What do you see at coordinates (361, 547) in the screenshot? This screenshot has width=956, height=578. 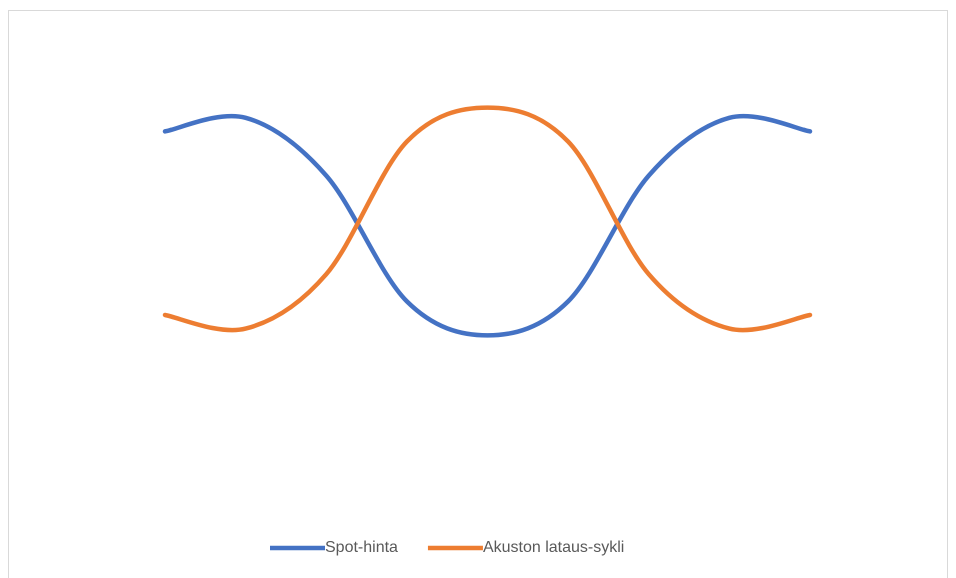 I see `legend-label: Spot-hinta` at bounding box center [361, 547].